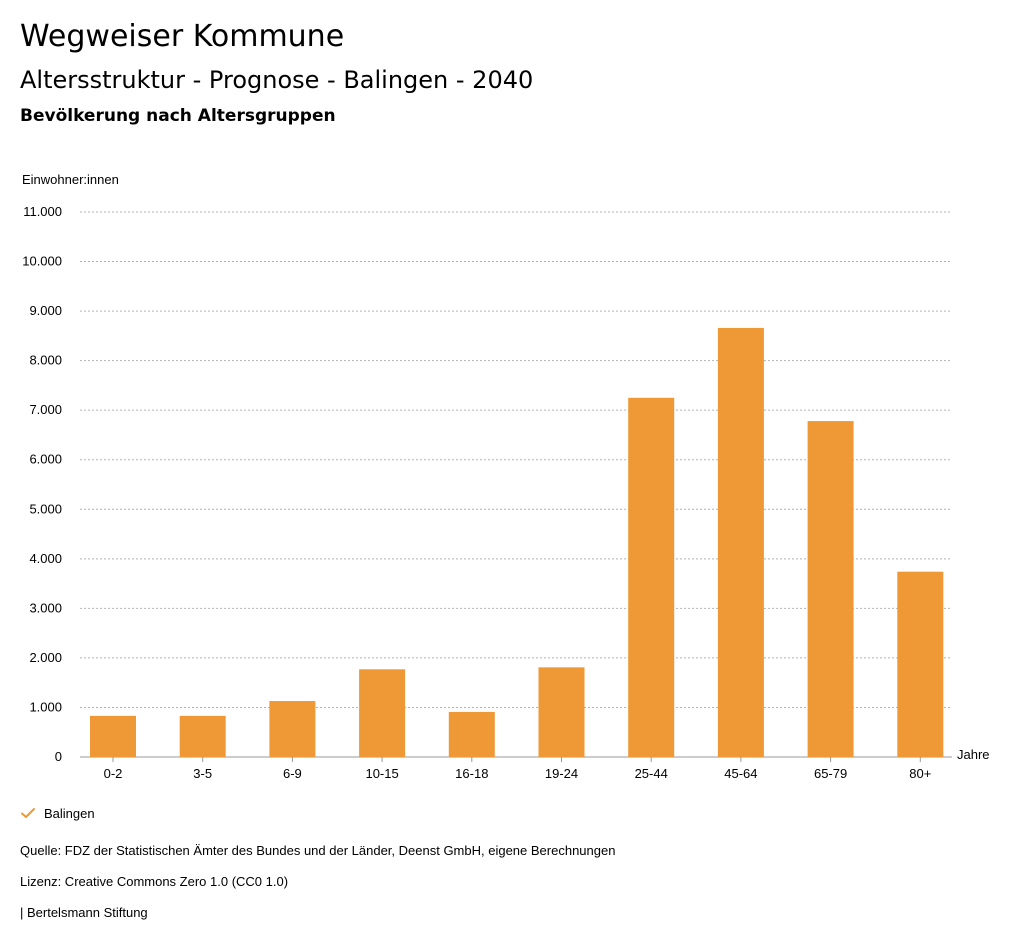 The width and height of the screenshot is (1024, 946). What do you see at coordinates (45, 508) in the screenshot?
I see `y-tick-label: 5.000` at bounding box center [45, 508].